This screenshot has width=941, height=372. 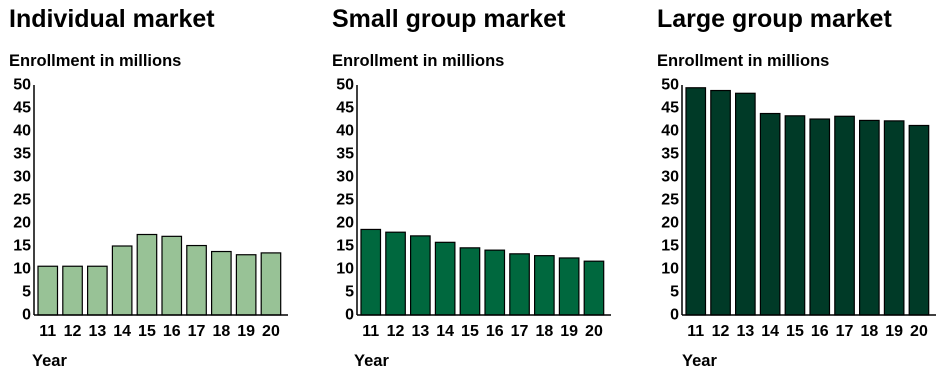 I want to click on chart-title: Individual market, so click(x=112, y=19).